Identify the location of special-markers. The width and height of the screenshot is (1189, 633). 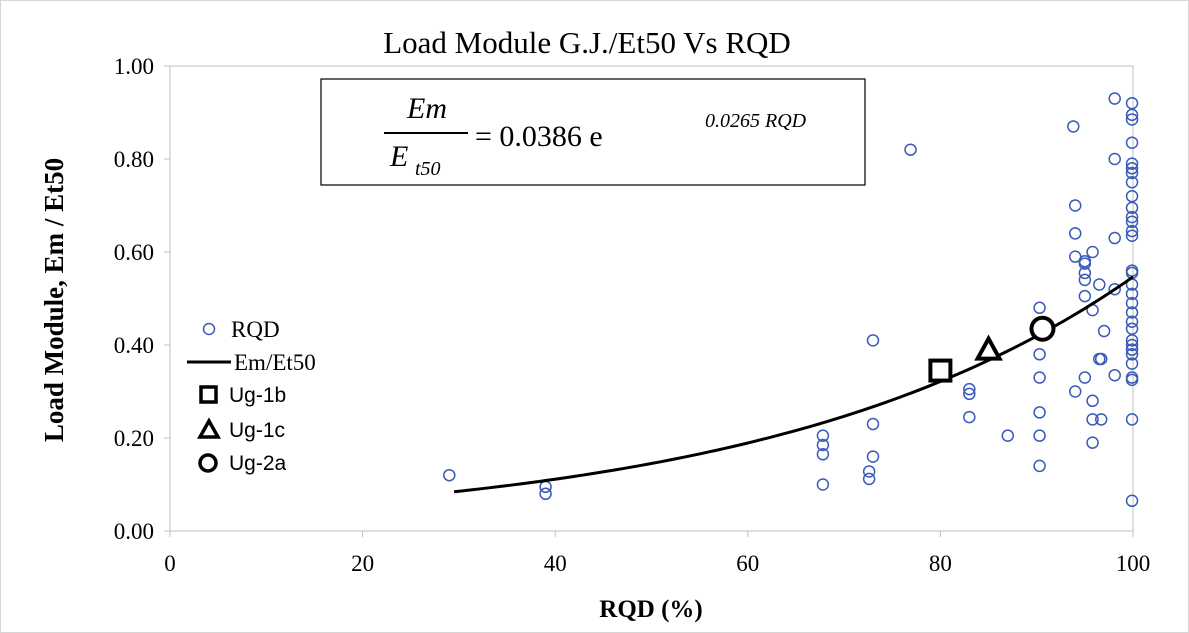
(992, 349).